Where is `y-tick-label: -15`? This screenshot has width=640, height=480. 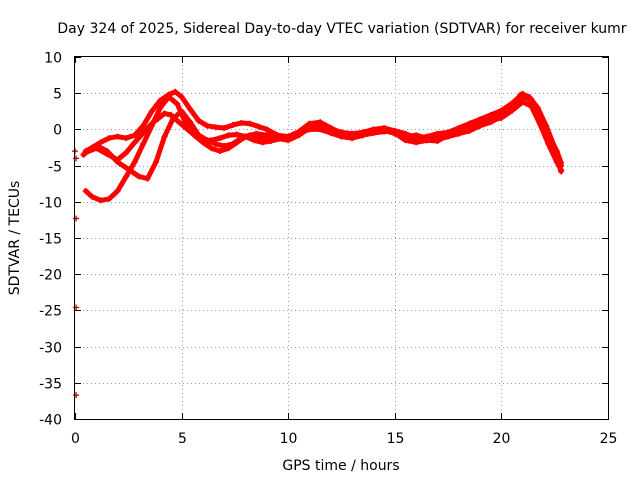 y-tick-label: -15 is located at coordinates (50, 240).